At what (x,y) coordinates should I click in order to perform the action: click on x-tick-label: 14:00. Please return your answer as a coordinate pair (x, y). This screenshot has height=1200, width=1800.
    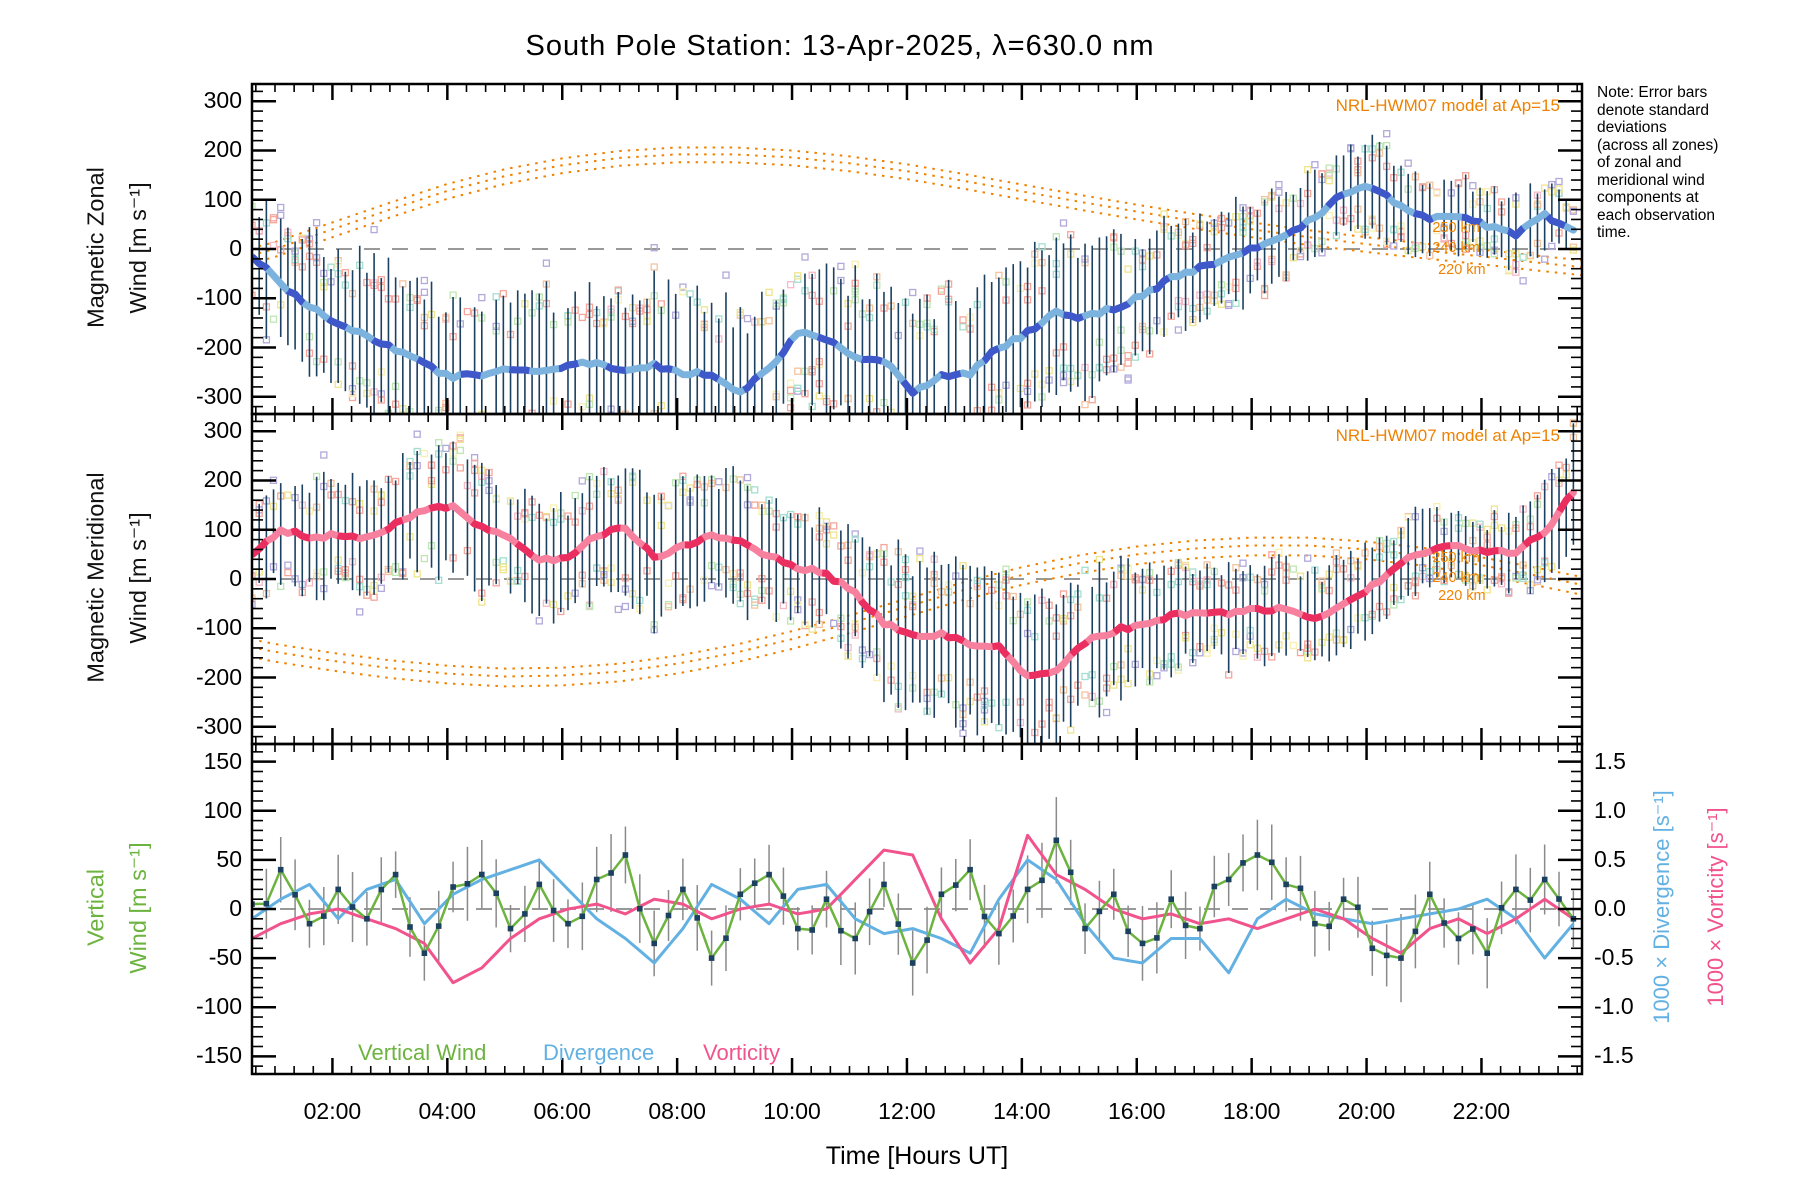
    Looking at the image, I should click on (1022, 1111).